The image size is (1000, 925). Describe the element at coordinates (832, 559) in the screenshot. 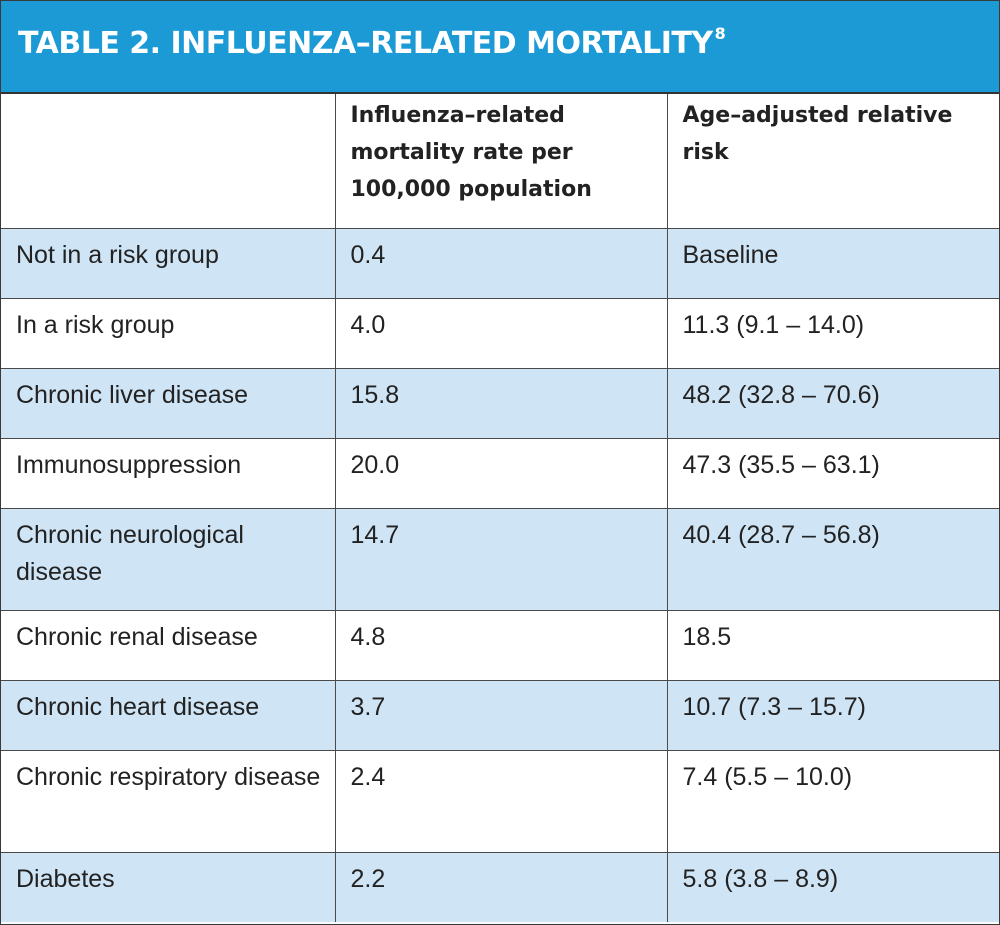

I see `cell-risk: 40.4 (28.7 – 56.8)` at that location.